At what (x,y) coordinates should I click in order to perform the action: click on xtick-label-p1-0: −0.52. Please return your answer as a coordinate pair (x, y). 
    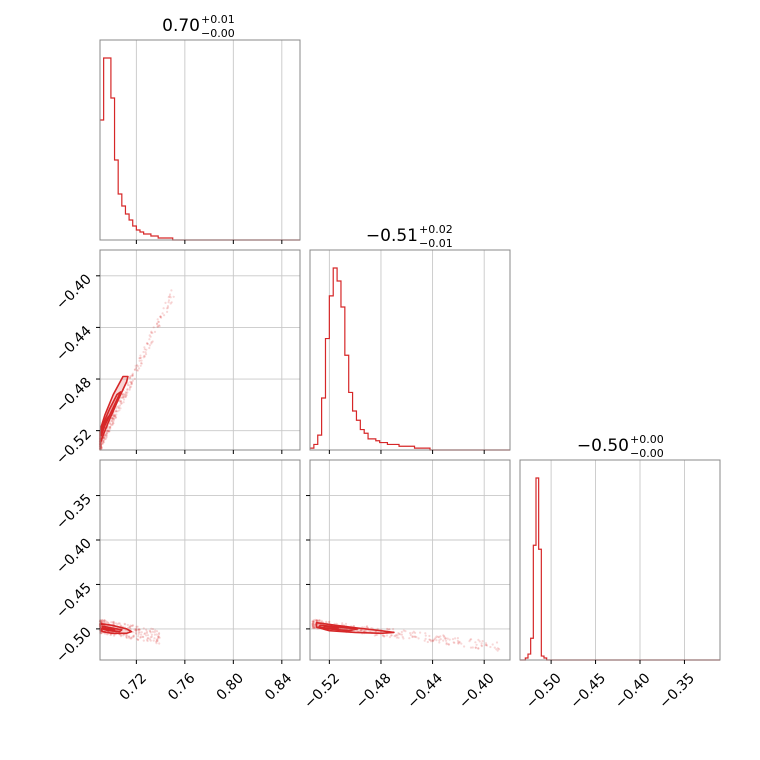
    Looking at the image, I should click on (322, 691).